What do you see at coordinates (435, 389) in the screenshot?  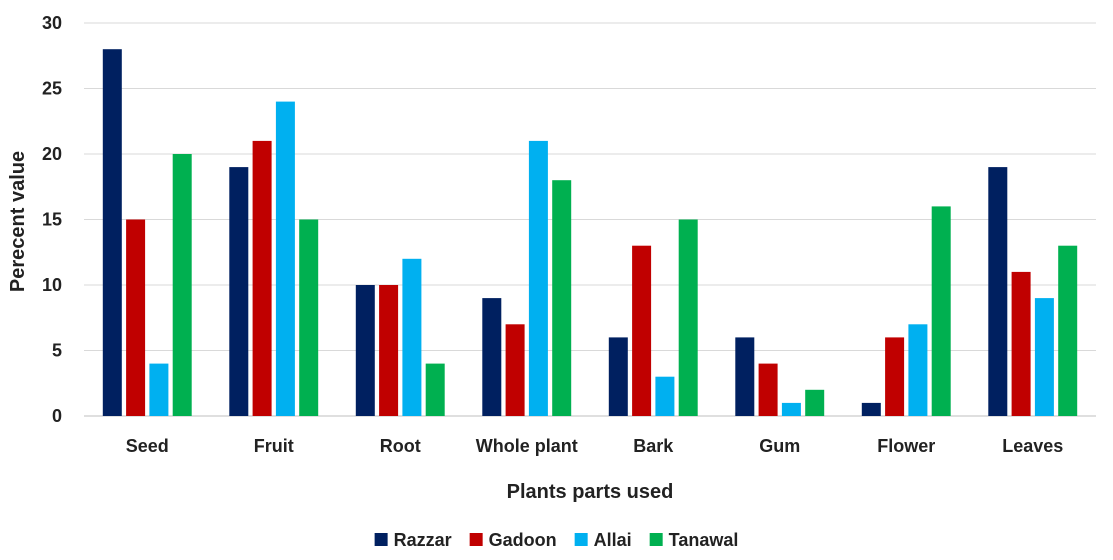 I see `bar-tanawal-root` at bounding box center [435, 389].